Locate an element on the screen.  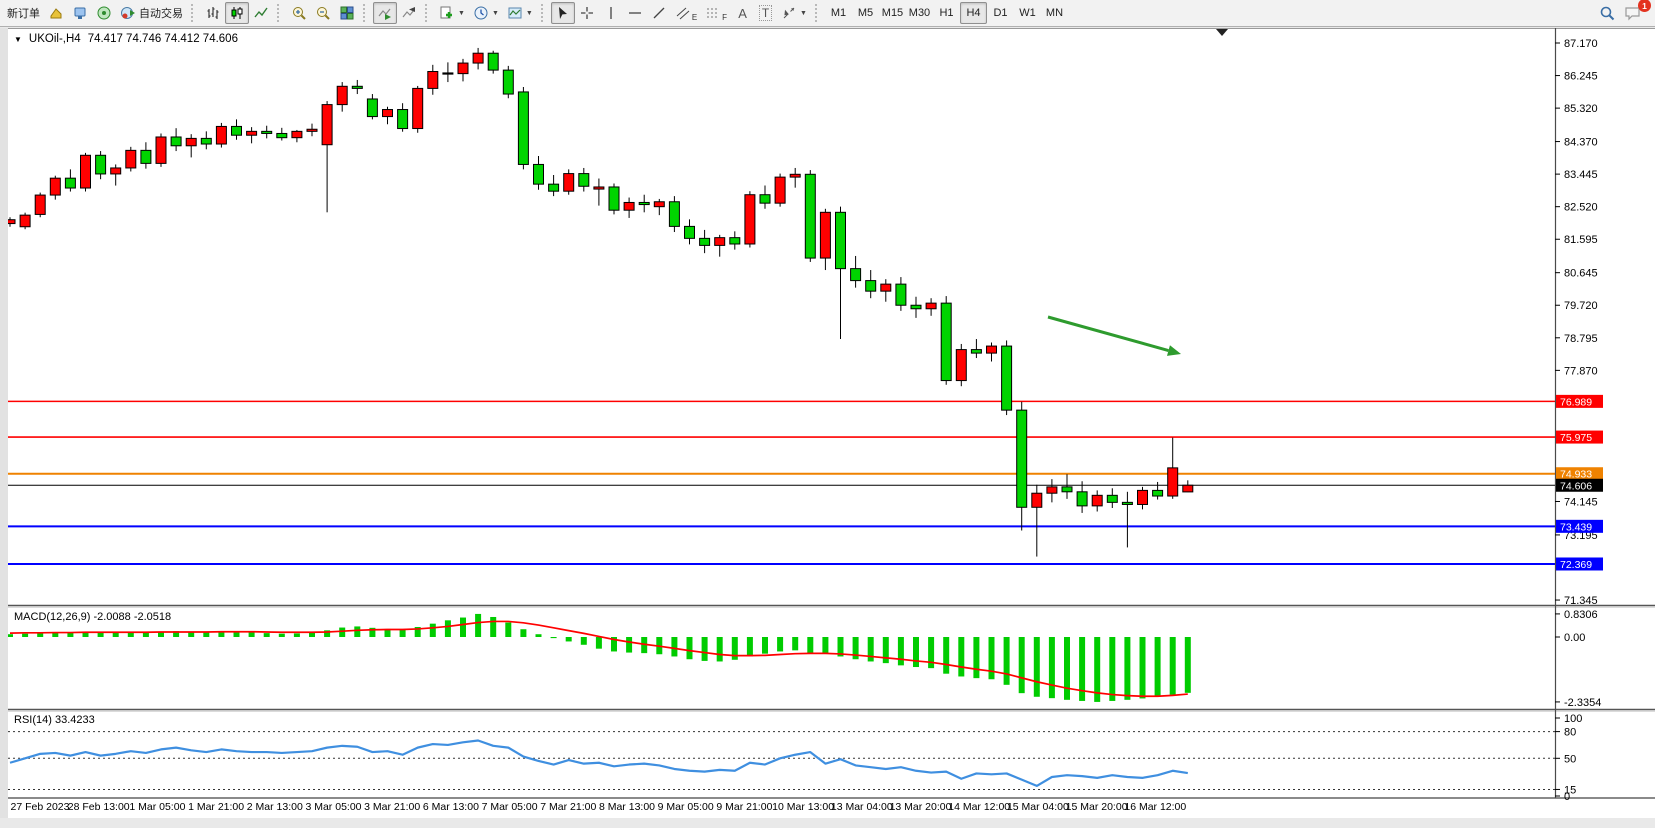
time-axis-label: 27 Feb 2023 is located at coordinates (40, 807).